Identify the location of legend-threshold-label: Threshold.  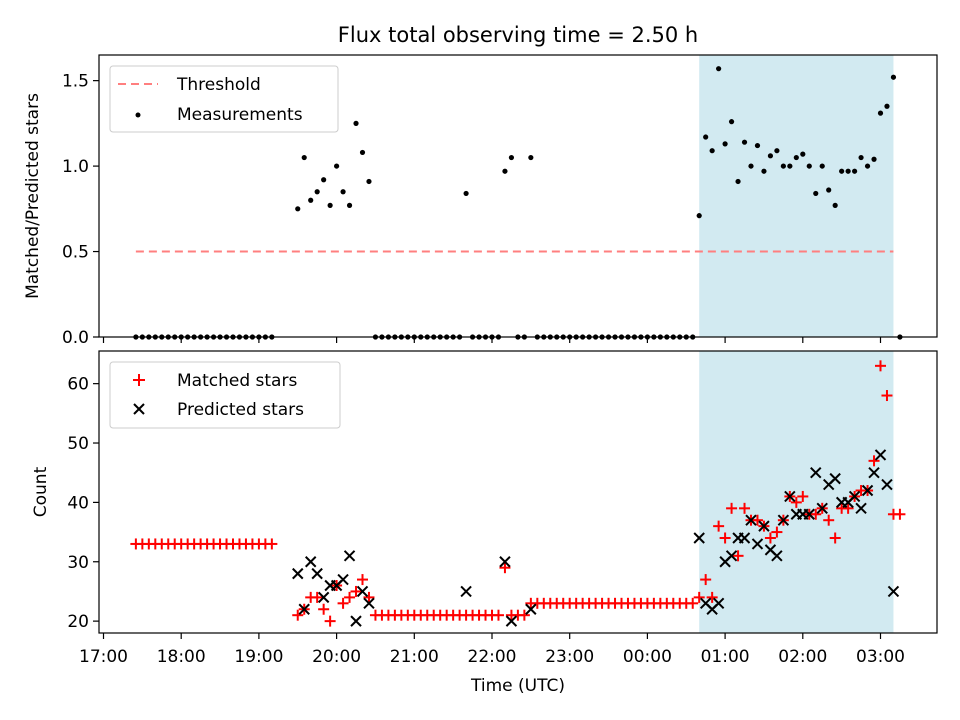
(218, 85).